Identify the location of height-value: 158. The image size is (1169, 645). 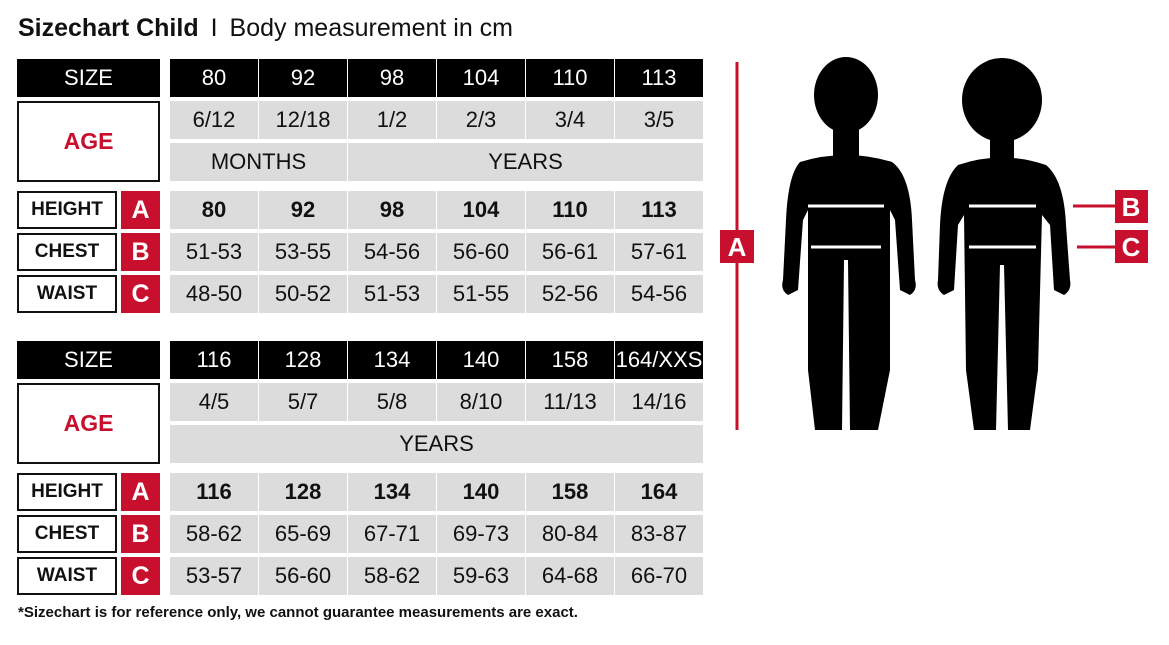
(570, 492).